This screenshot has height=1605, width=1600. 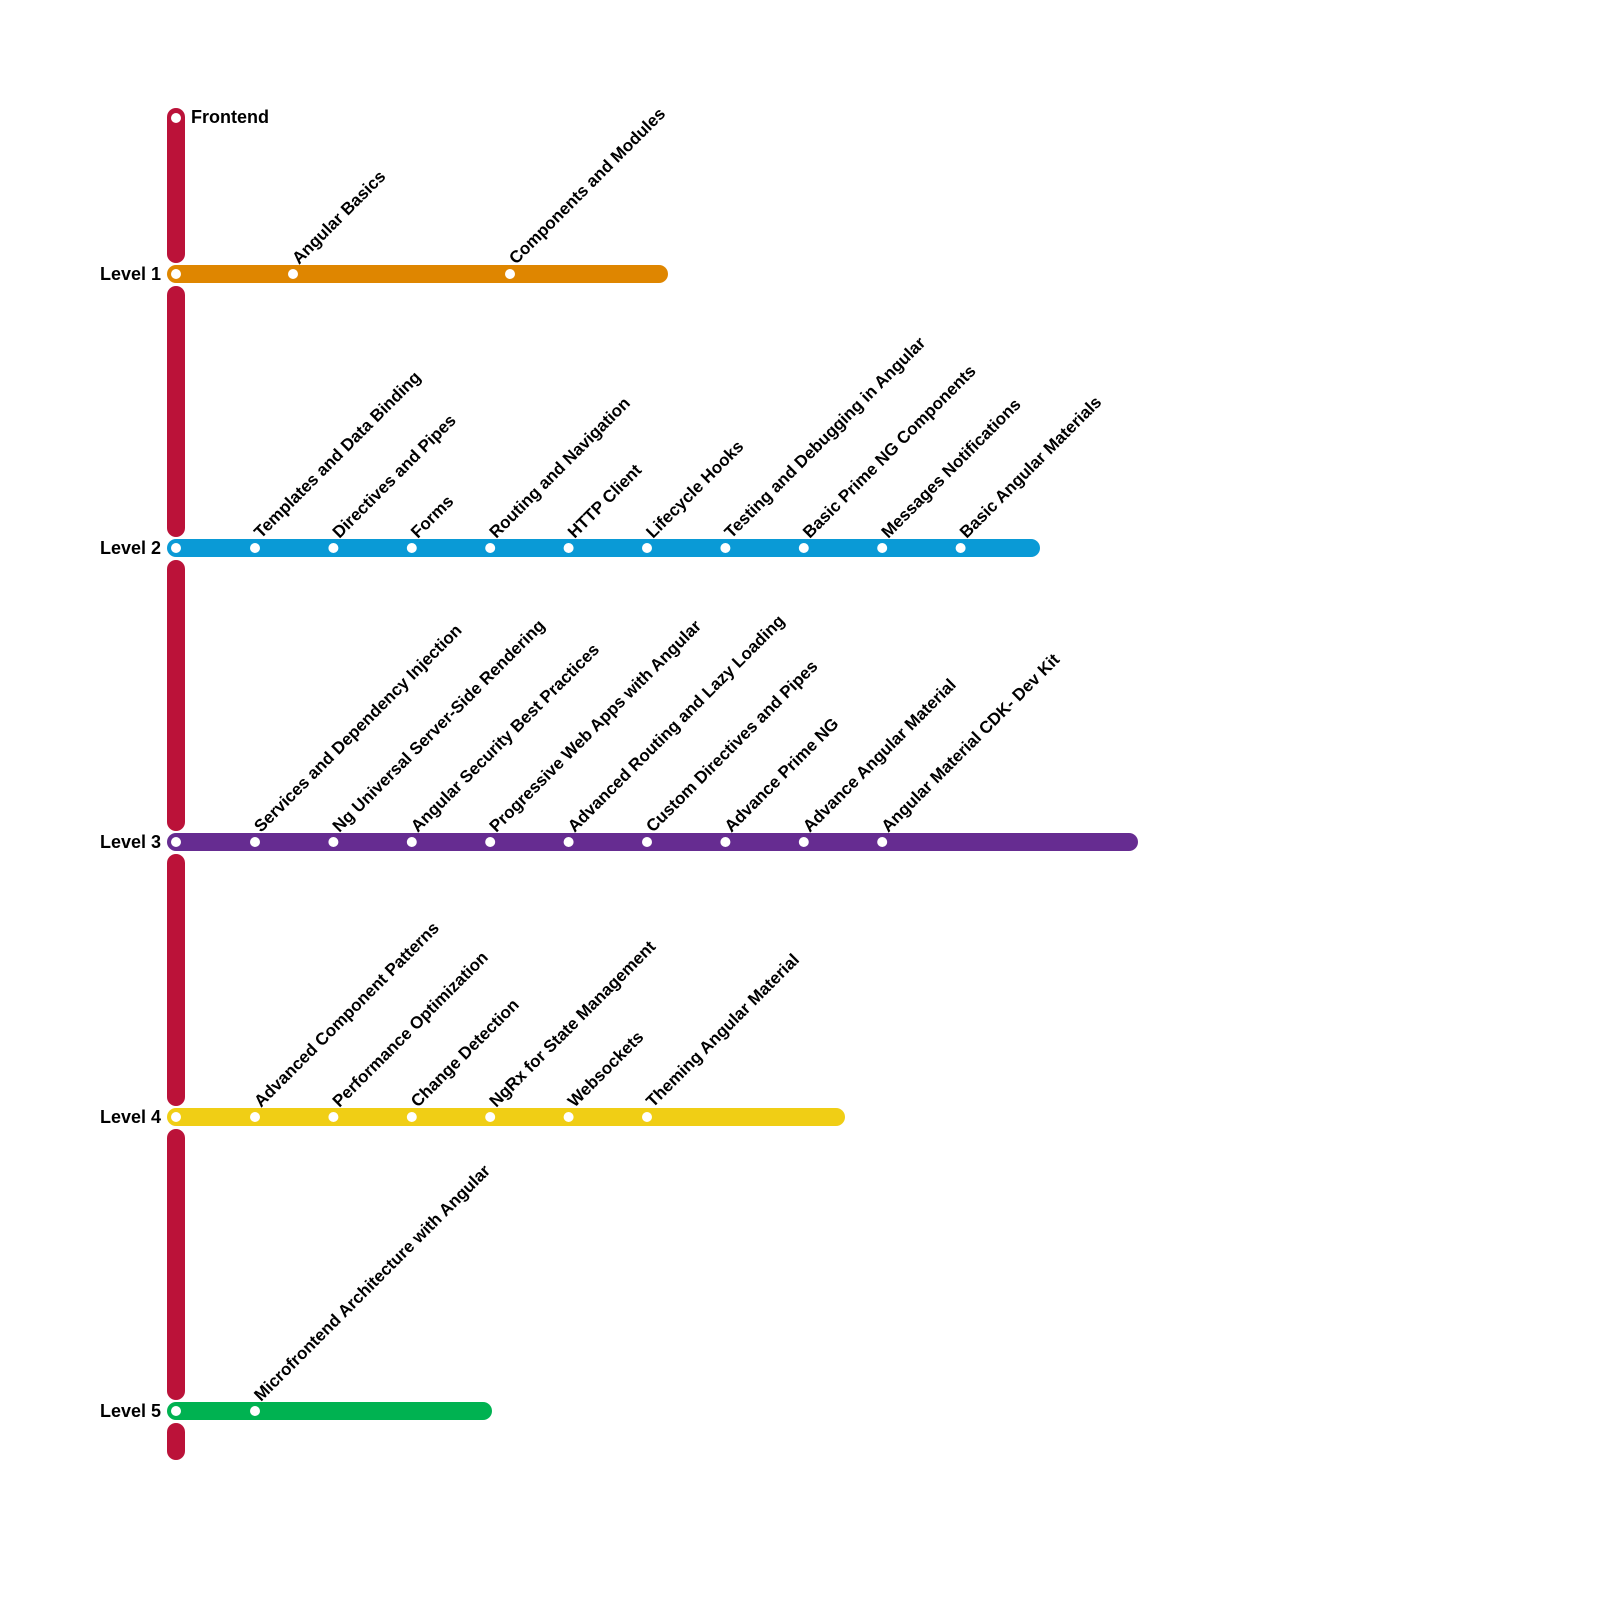 I want to click on station-label: Microfrontend Architecture with Angular, so click(x=372, y=1283).